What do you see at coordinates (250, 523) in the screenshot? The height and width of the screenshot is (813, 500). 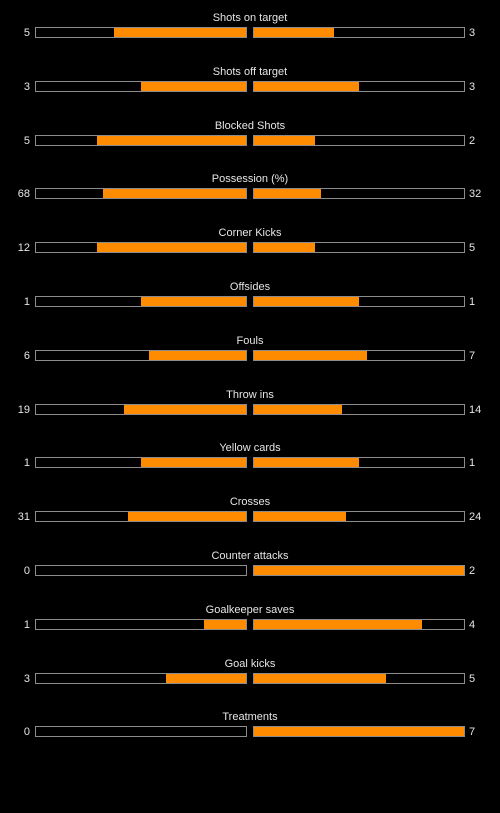 I see `stat-row-crosses: Crosses 31 24` at bounding box center [250, 523].